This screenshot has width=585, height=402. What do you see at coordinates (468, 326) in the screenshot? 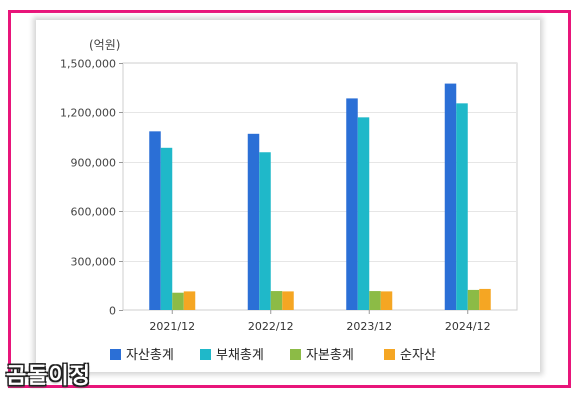
I see `x-tick-label: 2024/12` at bounding box center [468, 326].